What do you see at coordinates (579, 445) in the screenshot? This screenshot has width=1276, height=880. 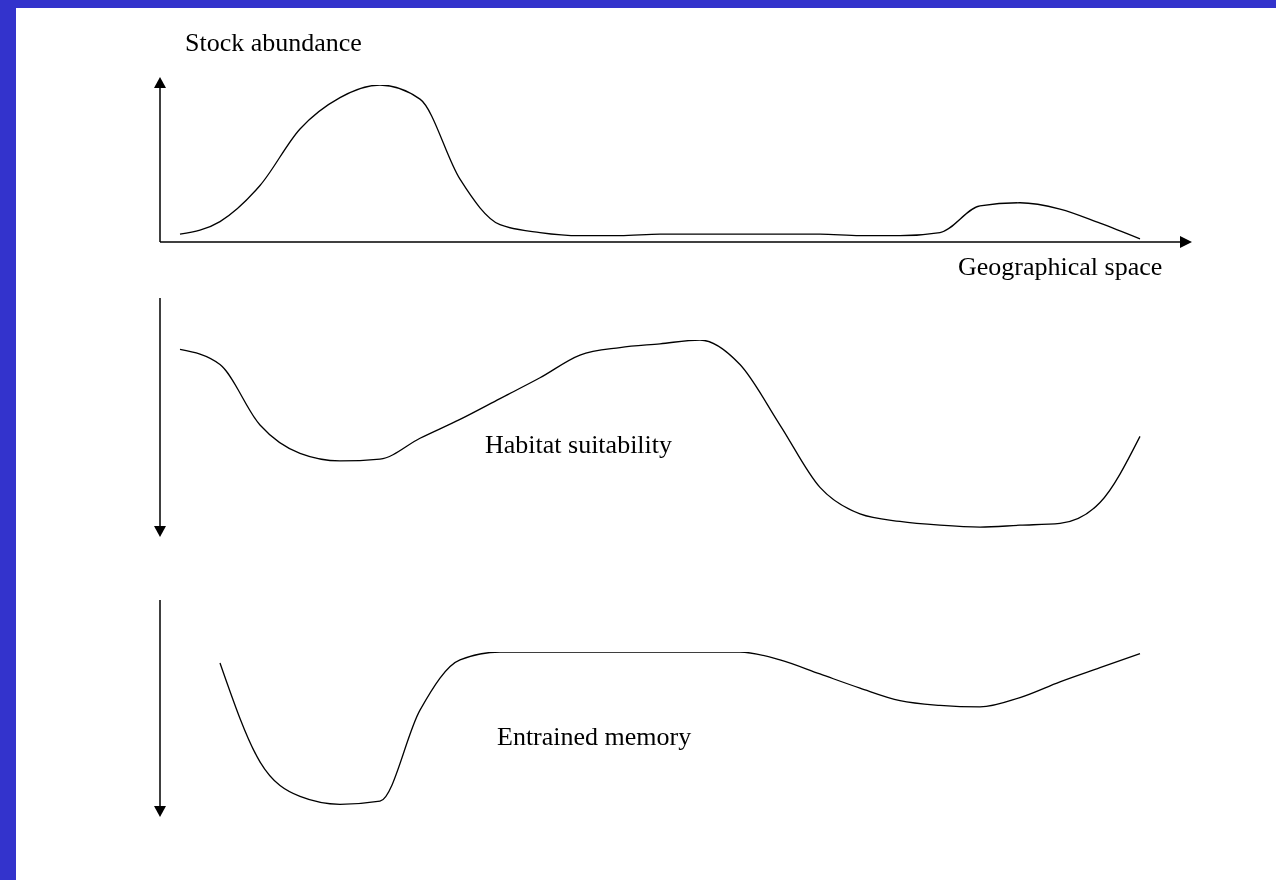 I see `annotation: Habitat suitability` at bounding box center [579, 445].